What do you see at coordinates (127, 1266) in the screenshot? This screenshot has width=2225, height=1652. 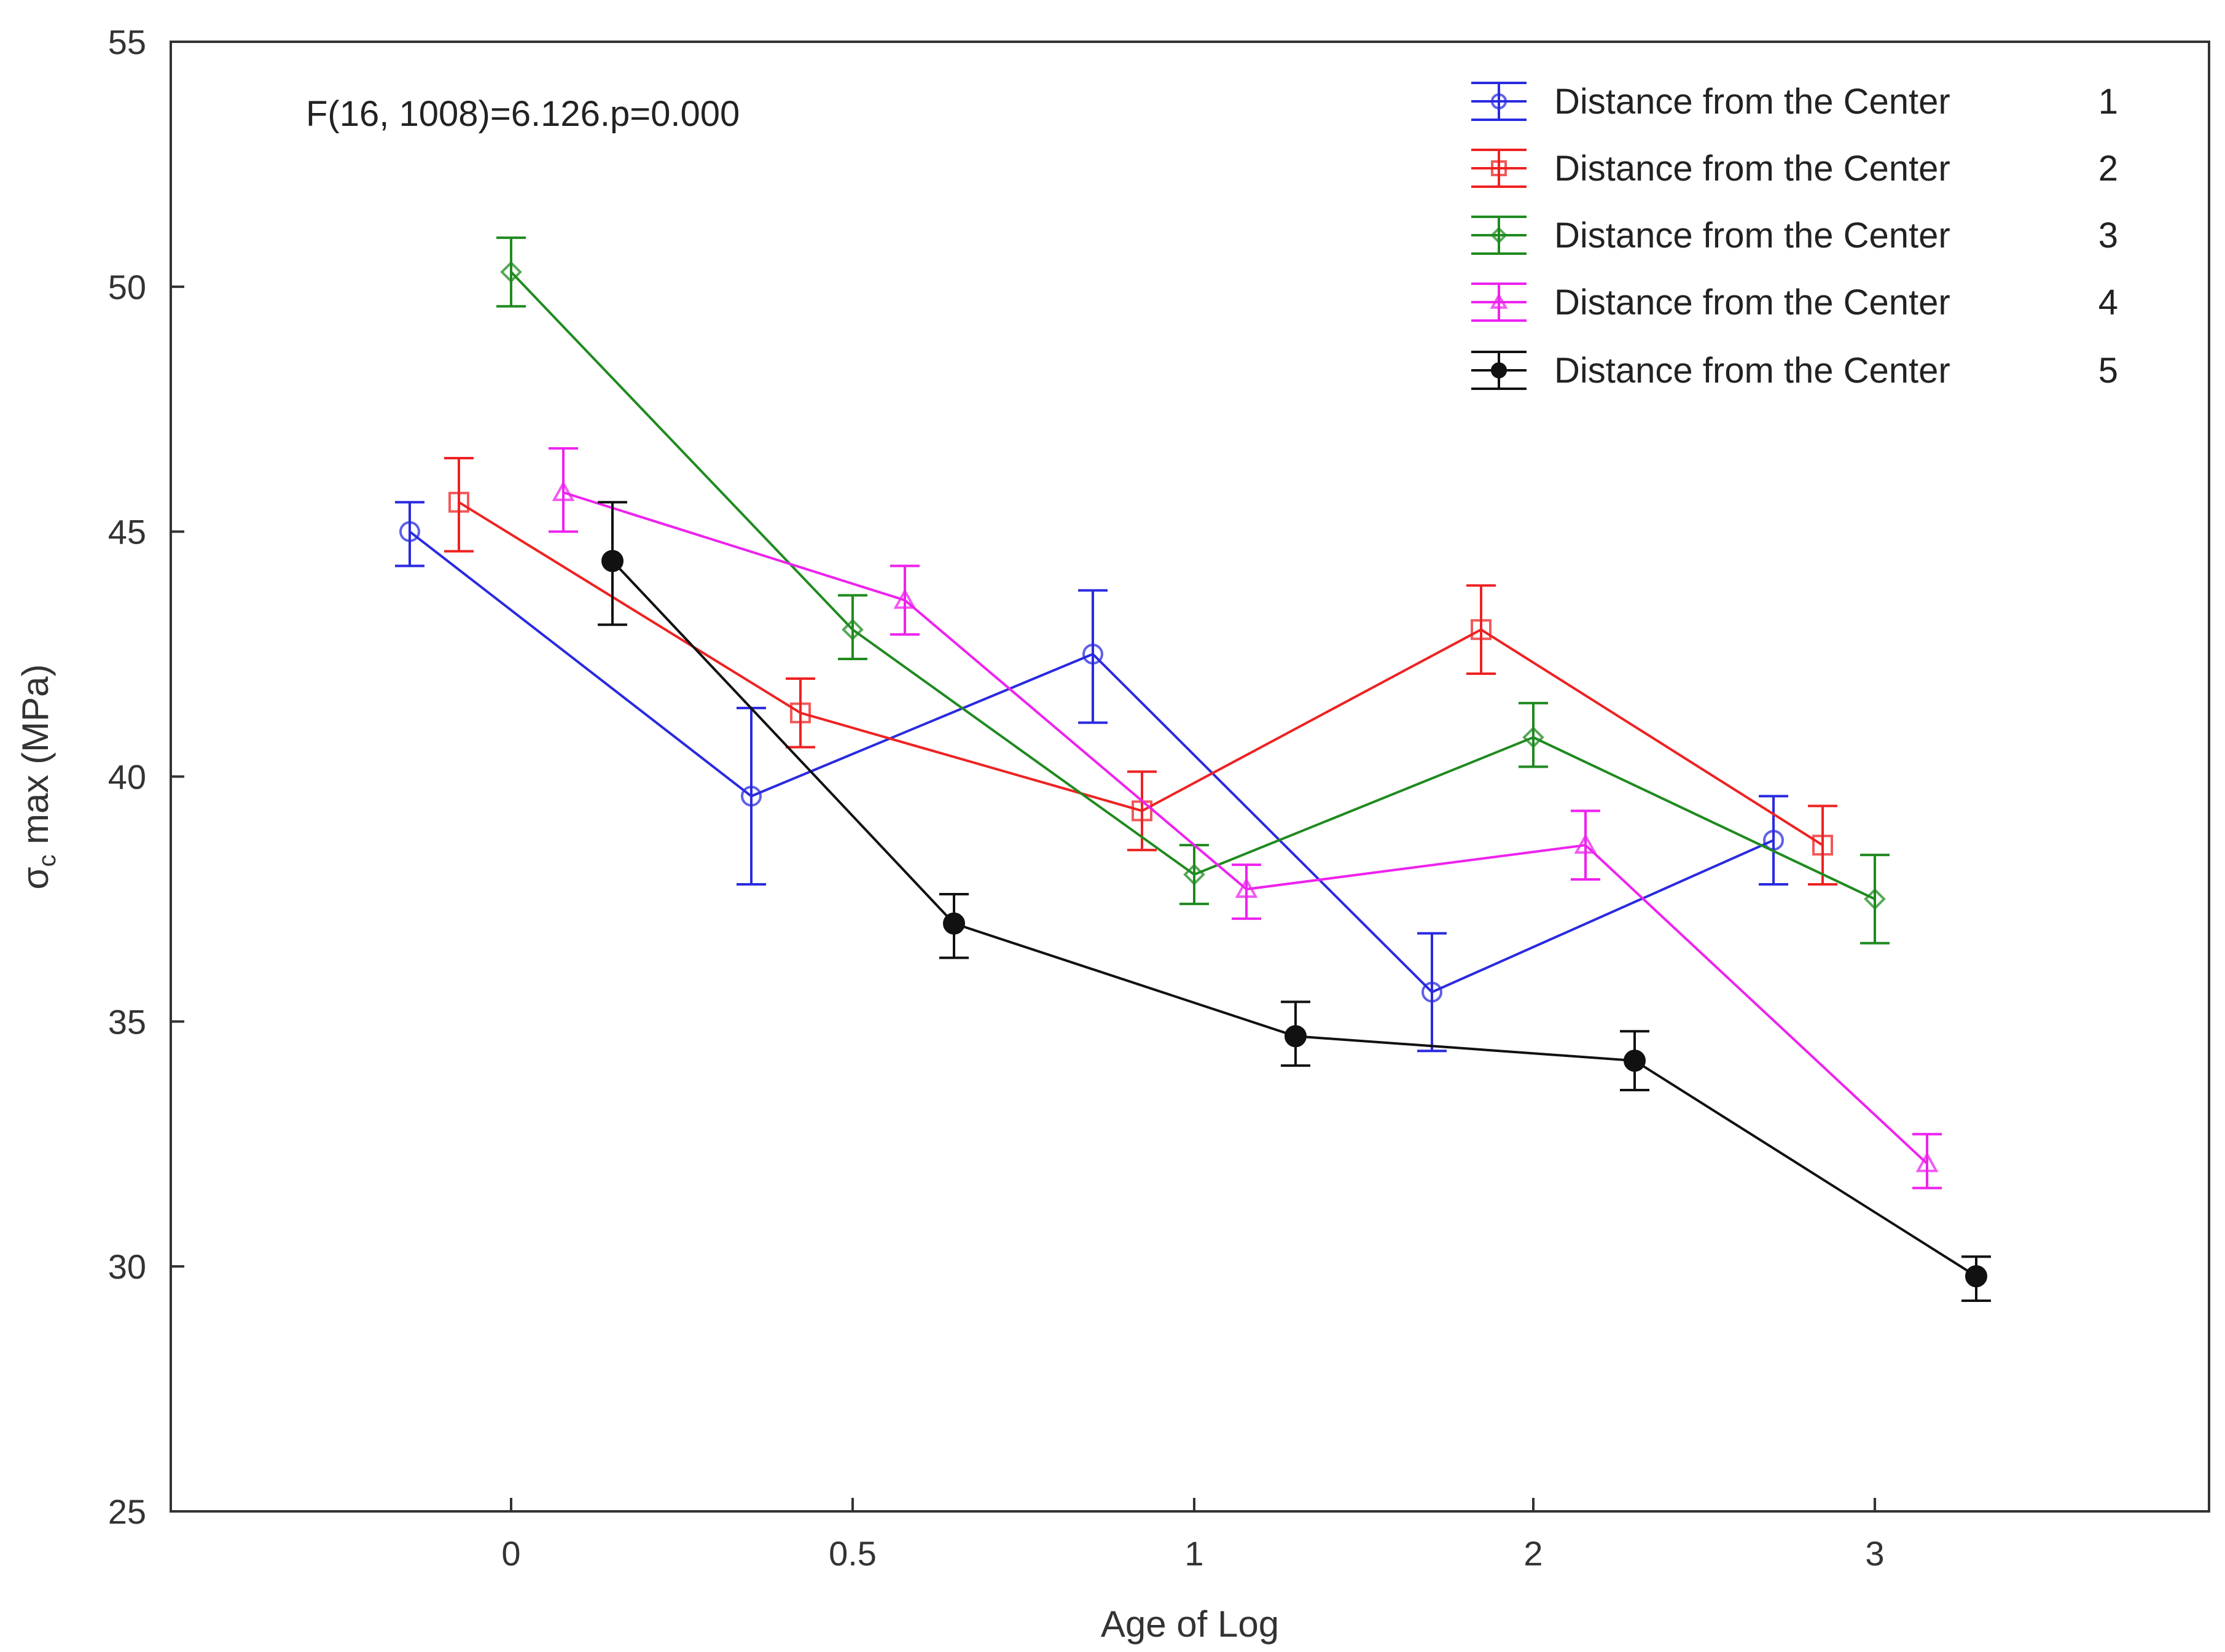 I see `y-tick-label: 30` at bounding box center [127, 1266].